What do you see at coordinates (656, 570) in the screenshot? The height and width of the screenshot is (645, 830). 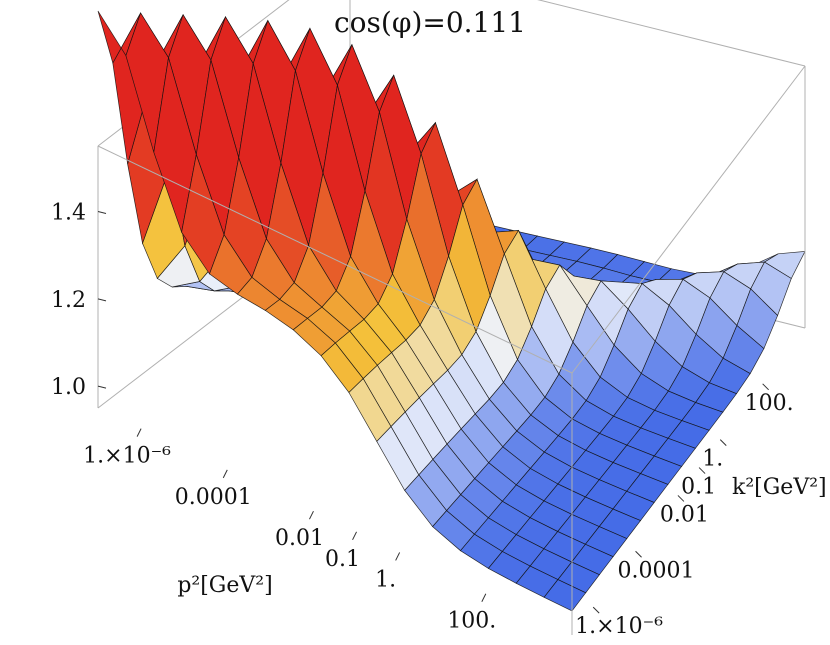 I see `y-tick-label: 0.0001` at bounding box center [656, 570].